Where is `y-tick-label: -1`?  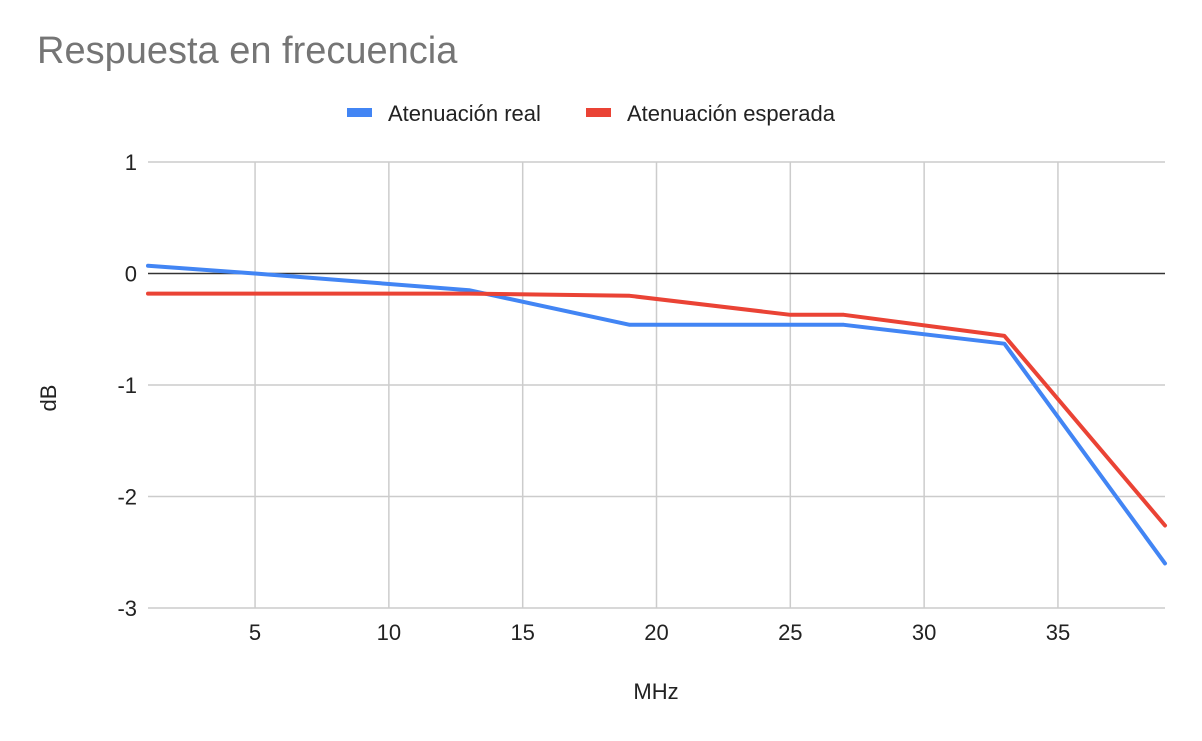 y-tick-label: -1 is located at coordinates (127, 385).